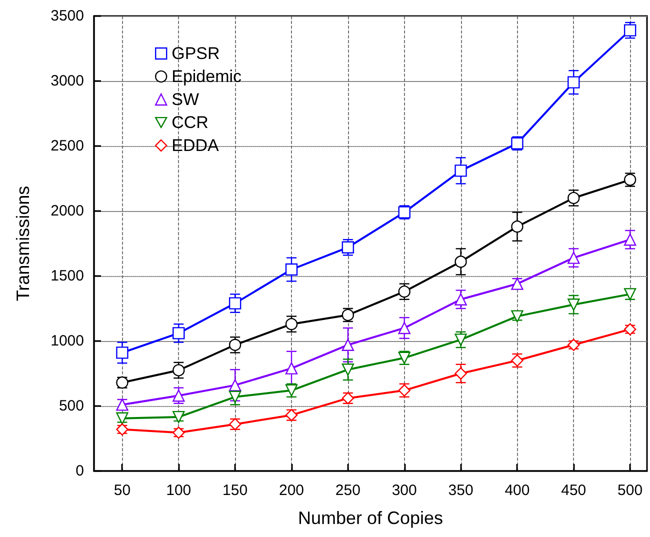 The image size is (650, 537). Describe the element at coordinates (291, 490) in the screenshot. I see `x-tick-label: 200` at that location.